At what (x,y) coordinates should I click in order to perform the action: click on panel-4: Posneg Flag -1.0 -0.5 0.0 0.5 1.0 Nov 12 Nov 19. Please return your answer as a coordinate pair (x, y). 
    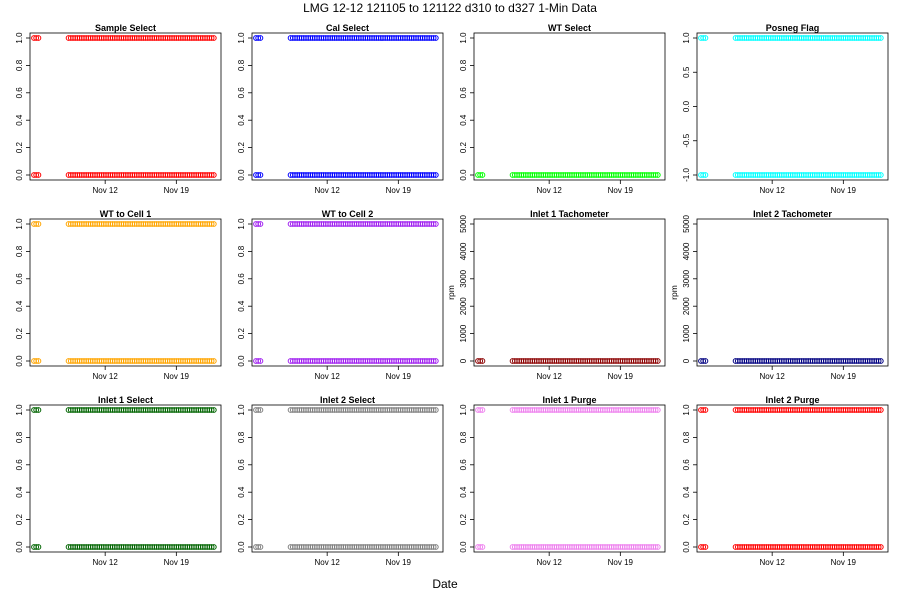
    Looking at the image, I should click on (785, 109).